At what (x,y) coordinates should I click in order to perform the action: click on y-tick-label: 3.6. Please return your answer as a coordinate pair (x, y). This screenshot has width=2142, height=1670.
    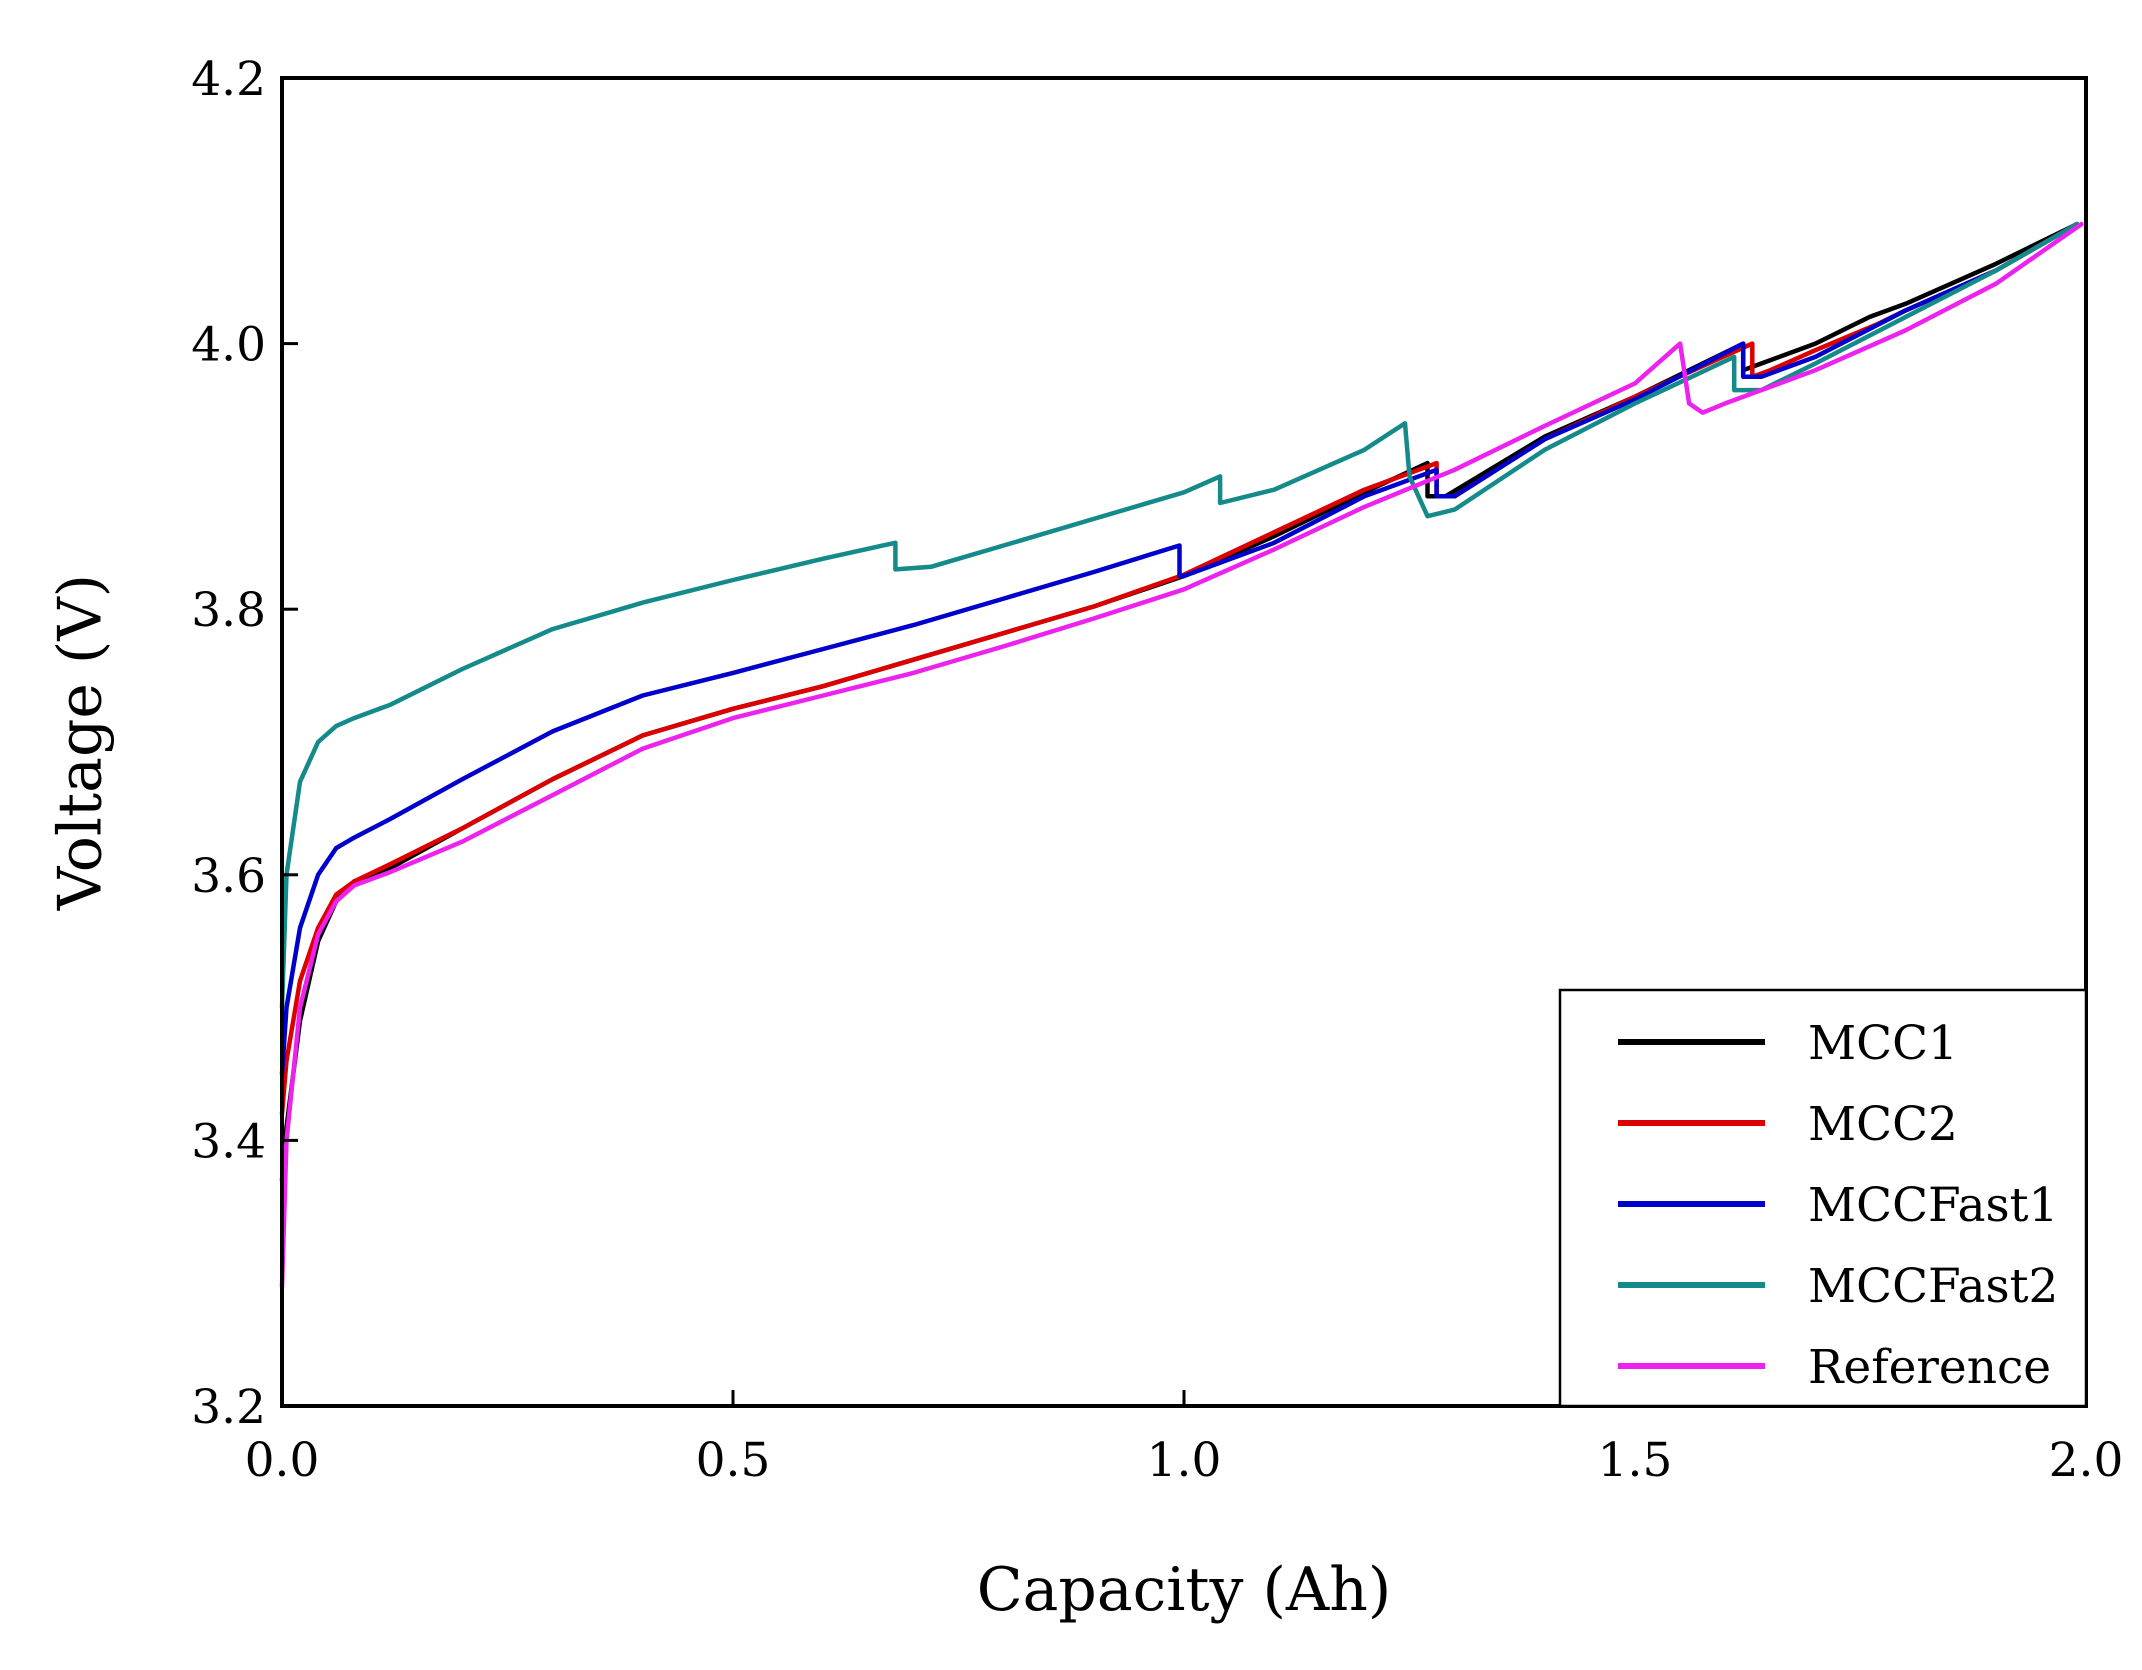
    Looking at the image, I should click on (228, 876).